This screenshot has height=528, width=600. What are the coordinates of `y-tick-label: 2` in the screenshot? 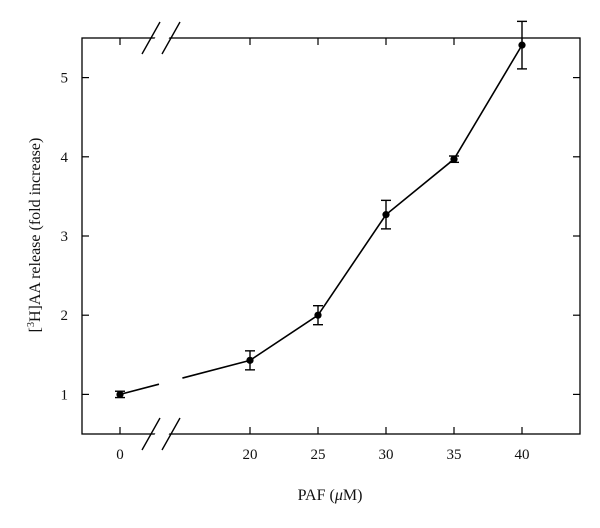 It's located at (65, 316).